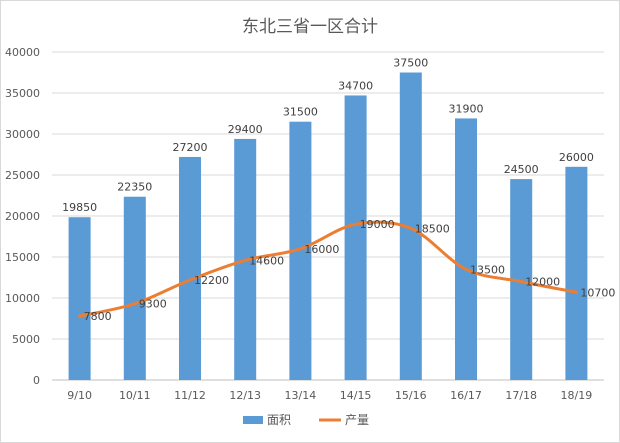 This screenshot has height=443, width=620. Describe the element at coordinates (79, 395) in the screenshot. I see `x-tick-label: 9/10` at that location.